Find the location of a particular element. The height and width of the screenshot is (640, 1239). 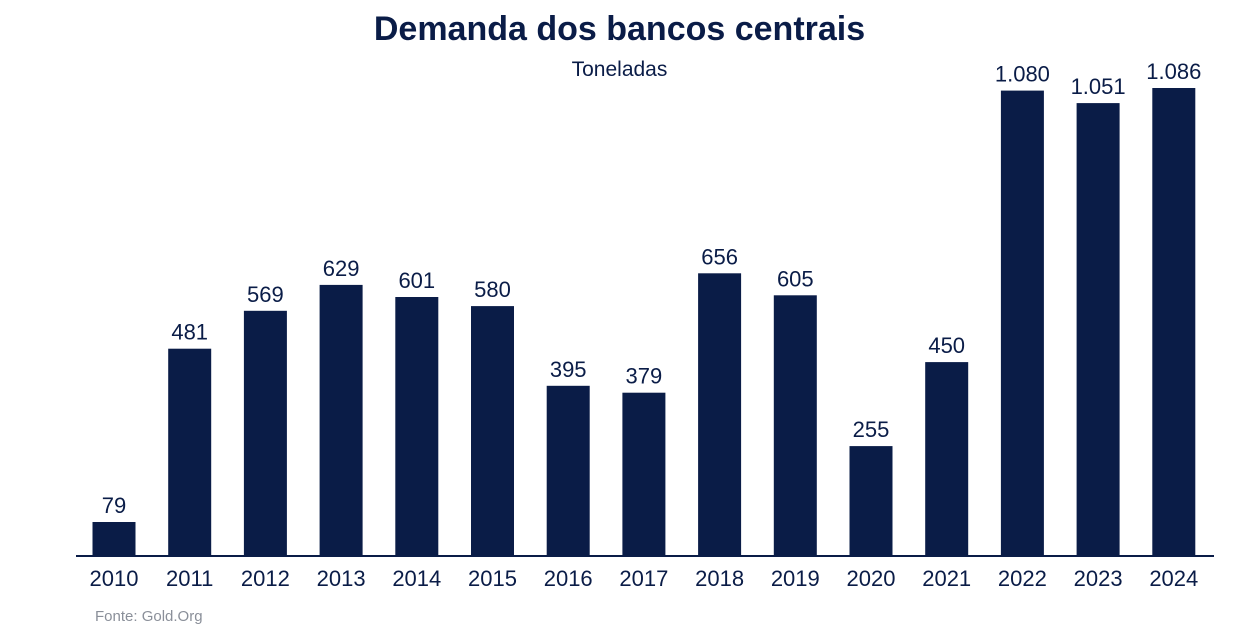

x-tick-label-2022: 2022 is located at coordinates (1022, 578).